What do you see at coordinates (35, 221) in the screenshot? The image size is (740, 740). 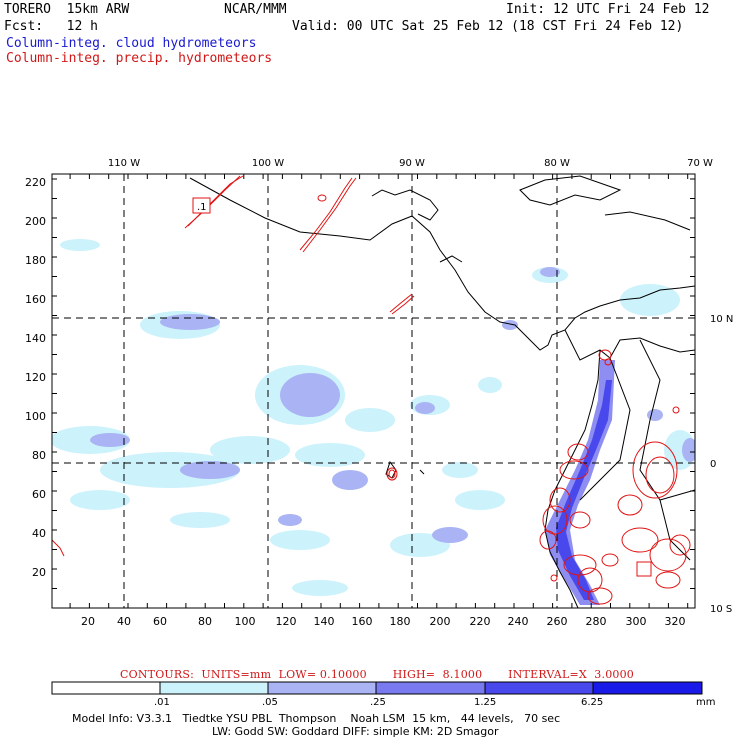 I see `y-tick-label: 200` at bounding box center [35, 221].